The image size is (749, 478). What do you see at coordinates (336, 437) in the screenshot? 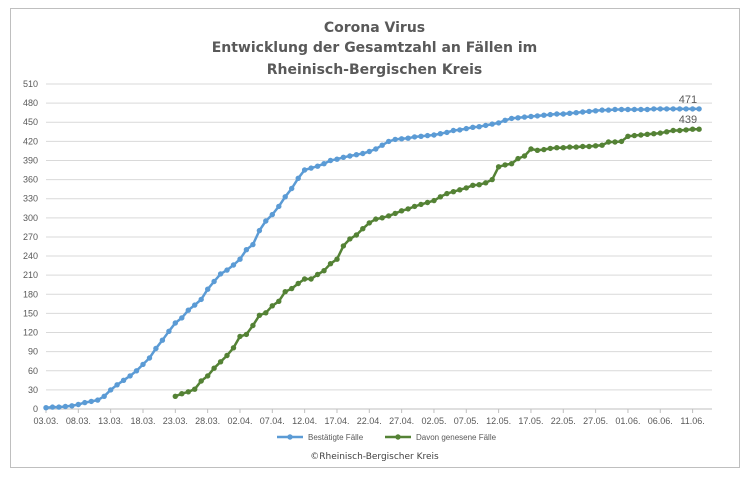
I see `legend-label: Bestätigte Fälle` at bounding box center [336, 437].